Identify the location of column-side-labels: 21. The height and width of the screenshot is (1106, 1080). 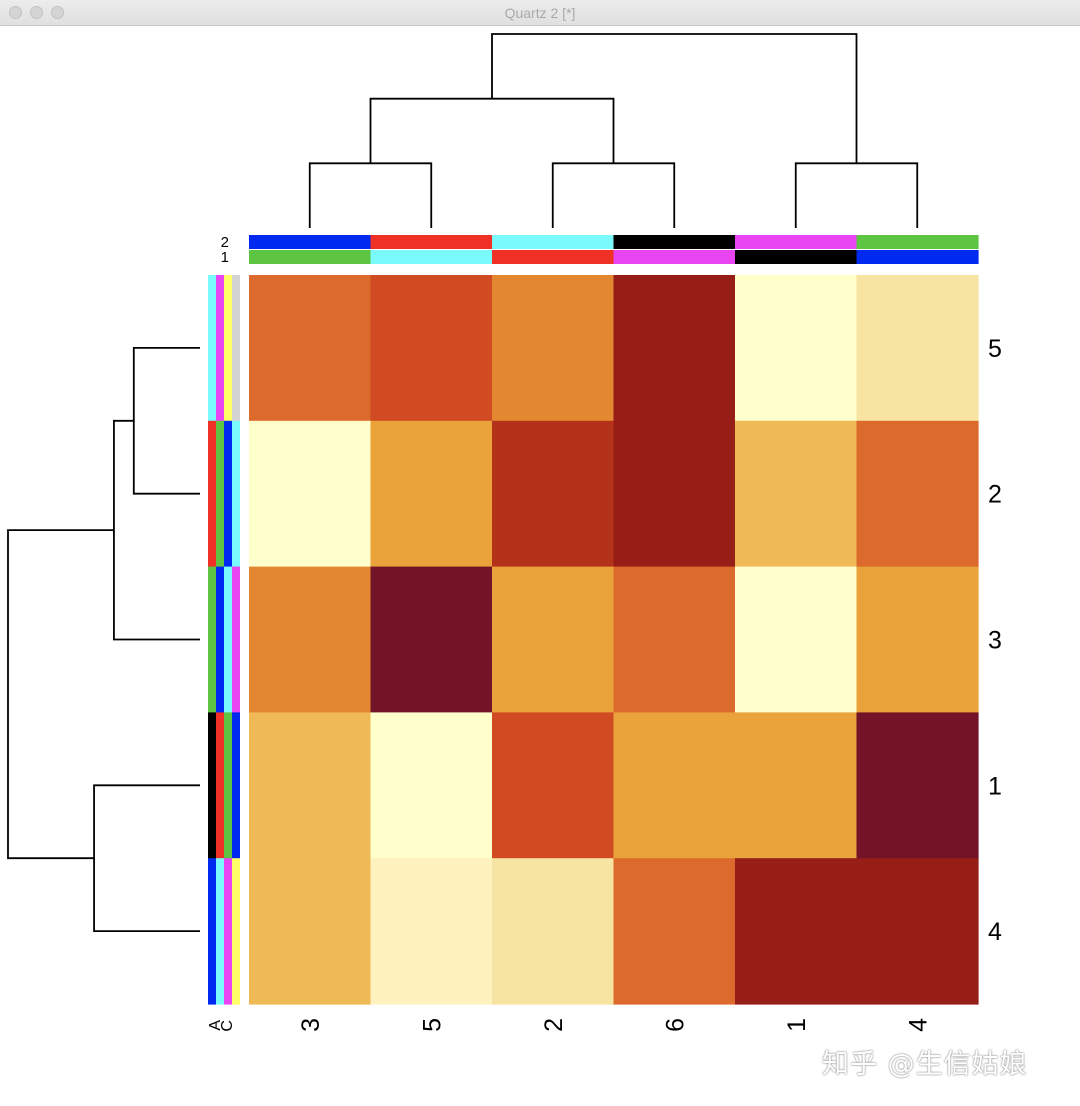
(225, 250).